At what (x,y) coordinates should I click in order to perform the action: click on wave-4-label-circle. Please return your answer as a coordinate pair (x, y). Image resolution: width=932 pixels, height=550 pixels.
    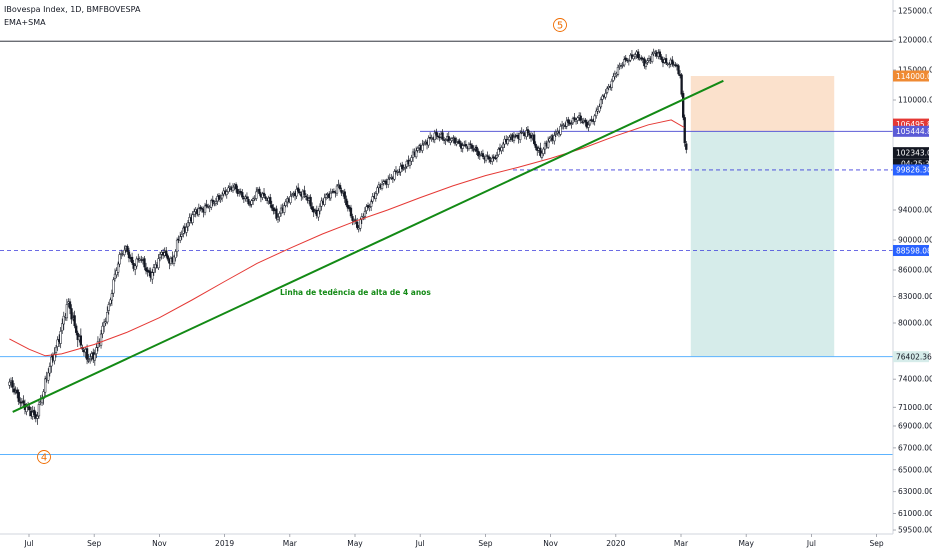
    Looking at the image, I should click on (44, 457).